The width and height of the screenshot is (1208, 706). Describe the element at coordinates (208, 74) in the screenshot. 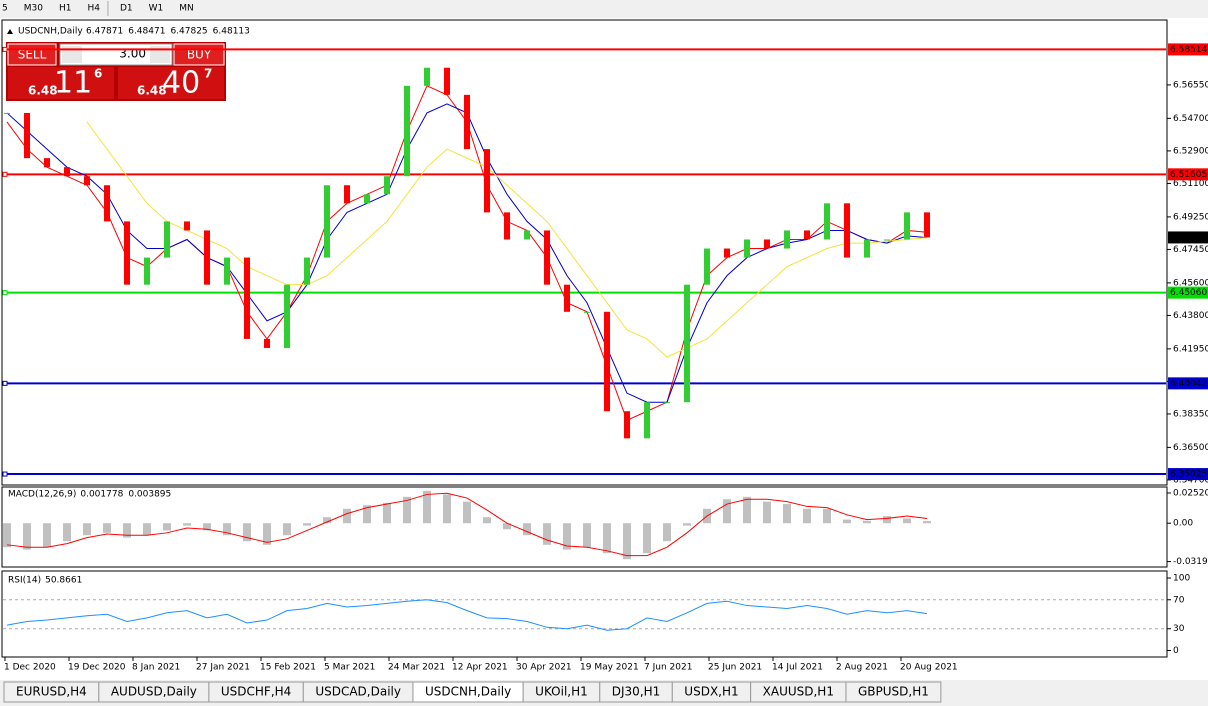

I see `buy-point: 7` at that location.